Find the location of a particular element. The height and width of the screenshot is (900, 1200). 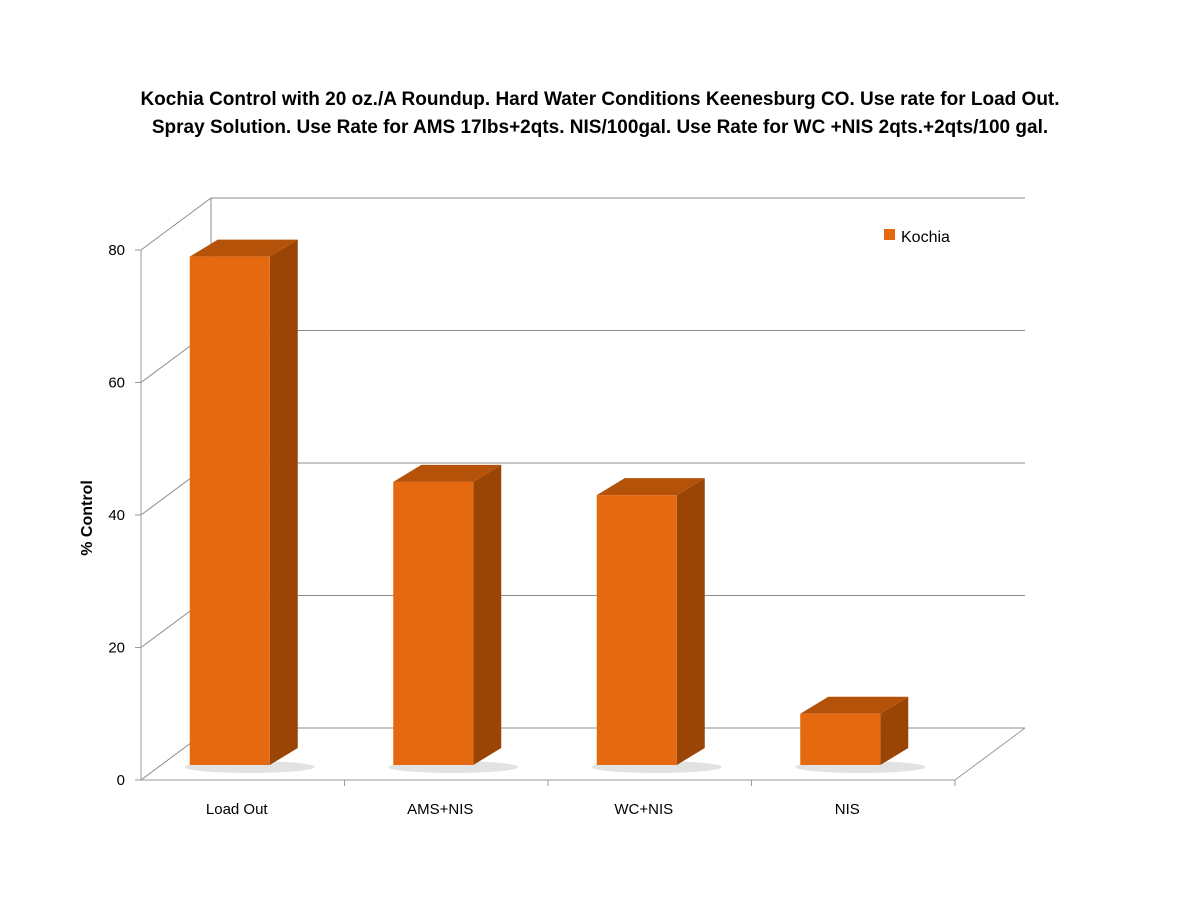

y-tick-label: 80 is located at coordinates (116, 250).